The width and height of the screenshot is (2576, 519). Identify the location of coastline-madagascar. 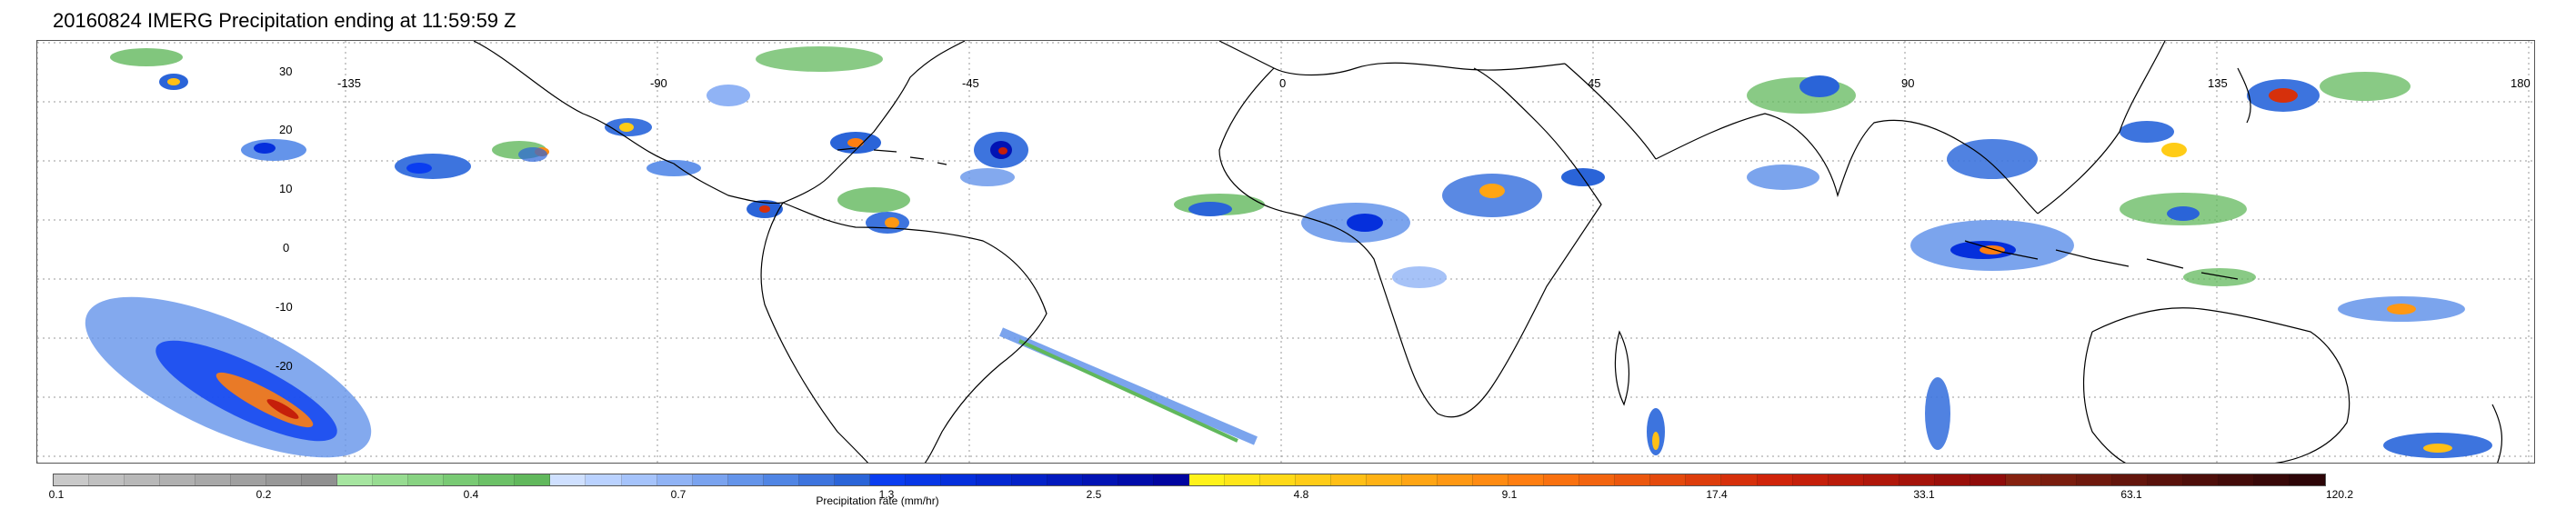
(1622, 368).